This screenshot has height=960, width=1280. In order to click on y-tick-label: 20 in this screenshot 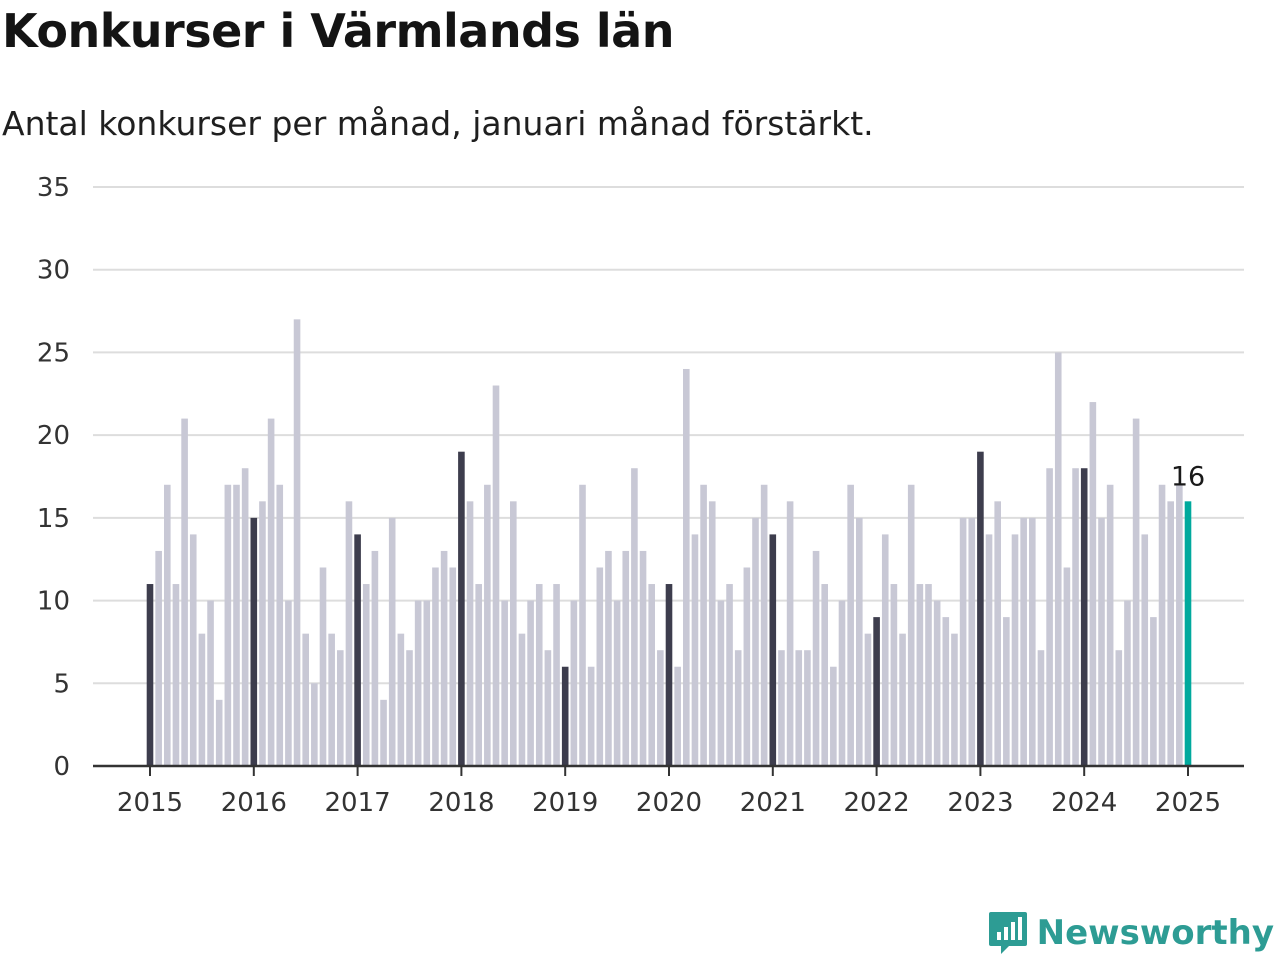, I will do `click(53, 436)`.